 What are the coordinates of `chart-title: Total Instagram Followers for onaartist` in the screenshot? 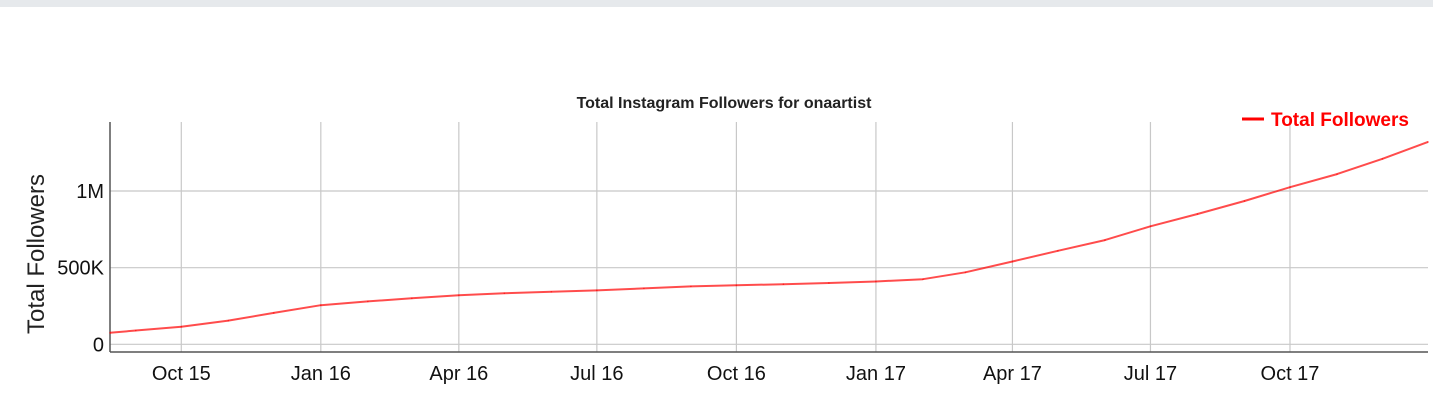 It's located at (725, 103).